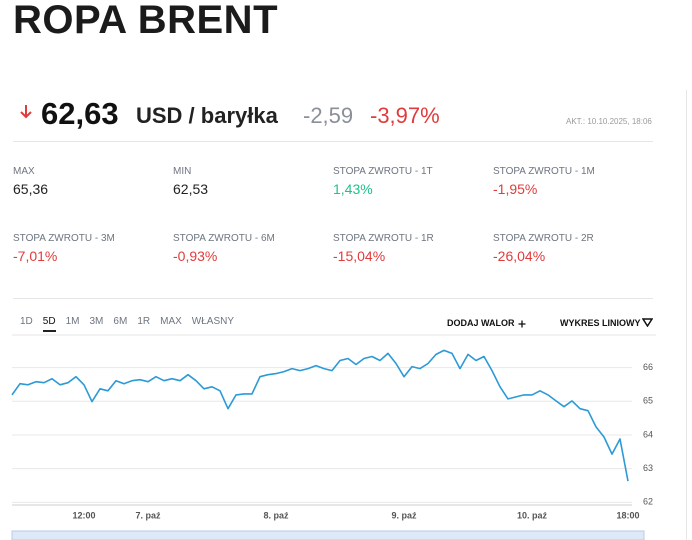  Describe the element at coordinates (353, 189) in the screenshot. I see `stat-value: 1,43%` at that location.